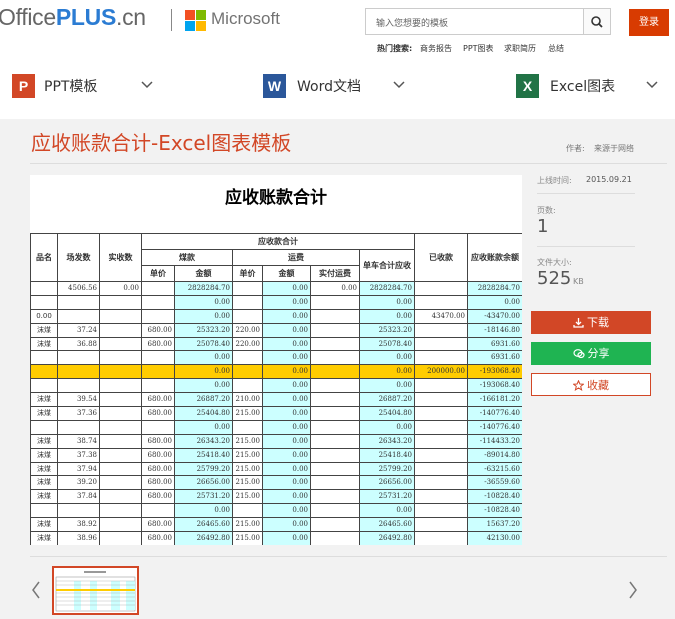 Image resolution: width=675 pixels, height=619 pixels. What do you see at coordinates (609, 179) in the screenshot?
I see `date: 2015.09.21` at bounding box center [609, 179].